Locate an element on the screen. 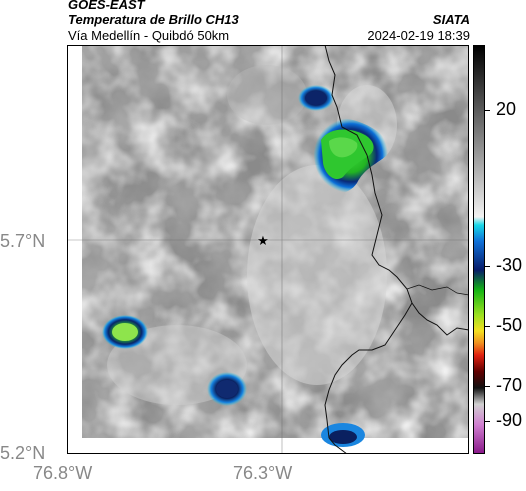 Image resolution: width=526 pixels, height=491 pixels. colorbar-label: -30 is located at coordinates (509, 265).